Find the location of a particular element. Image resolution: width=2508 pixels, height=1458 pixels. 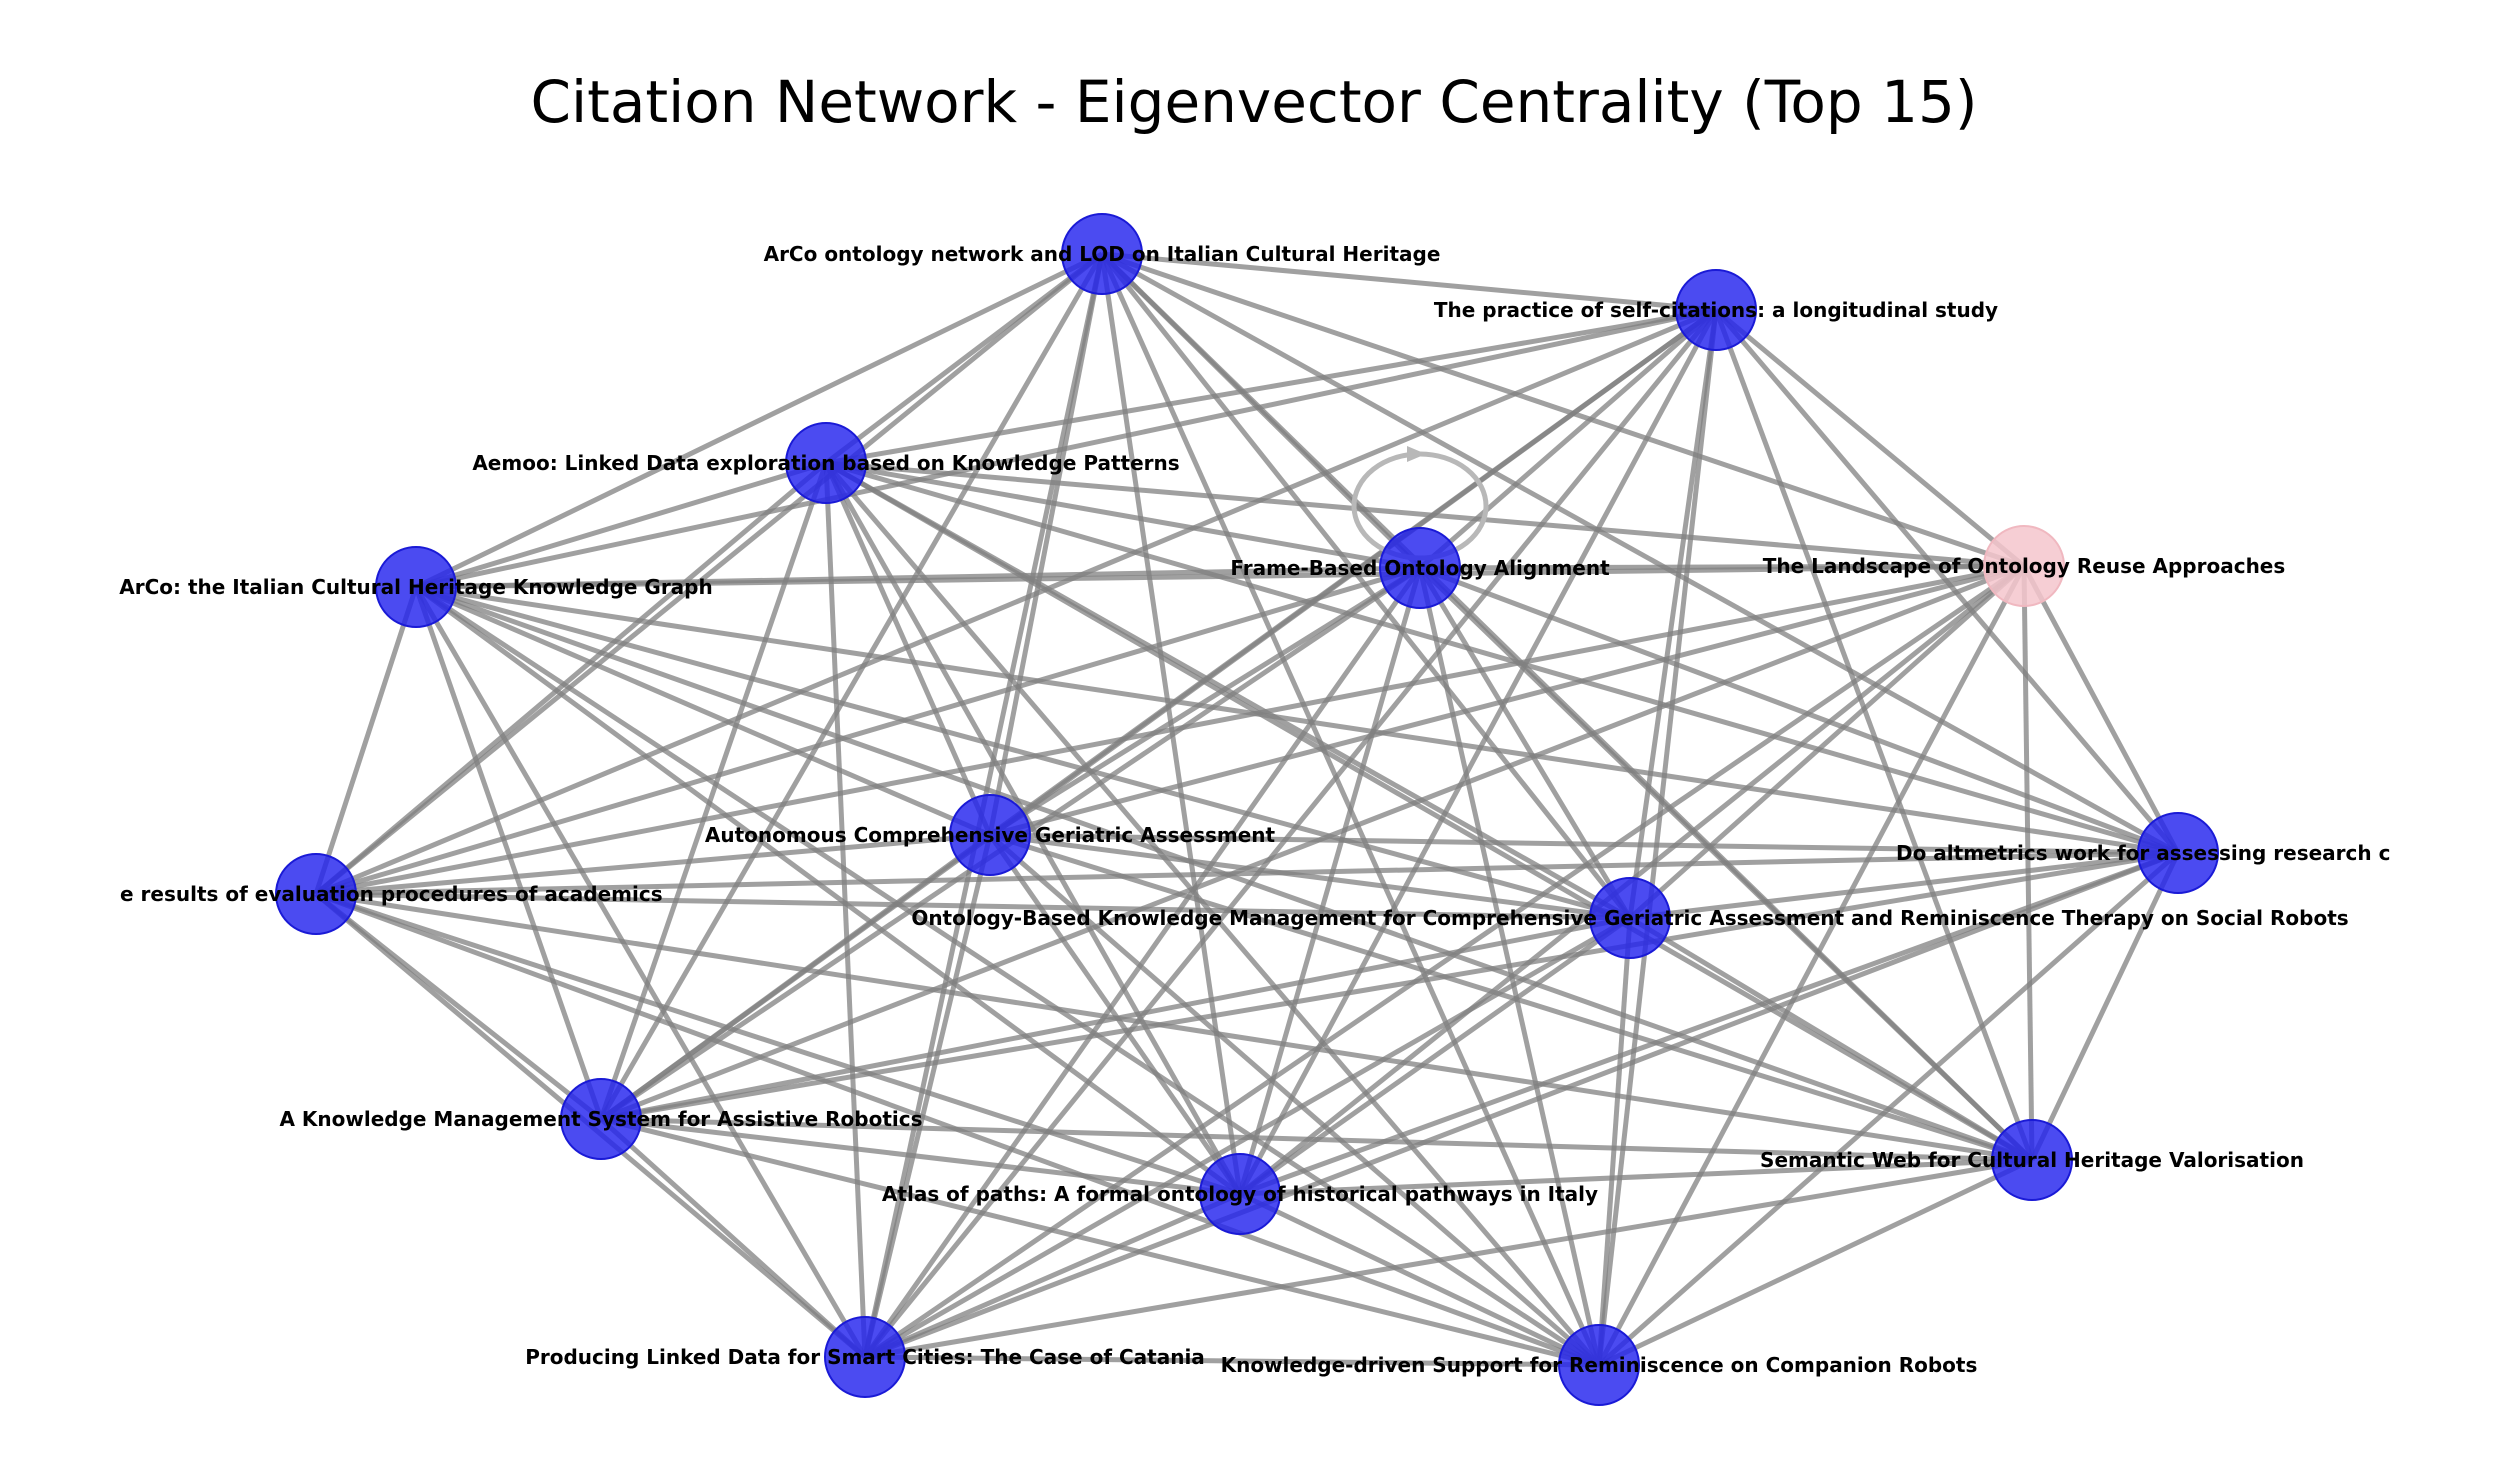

node-atlas_paths is located at coordinates (1240, 1194).